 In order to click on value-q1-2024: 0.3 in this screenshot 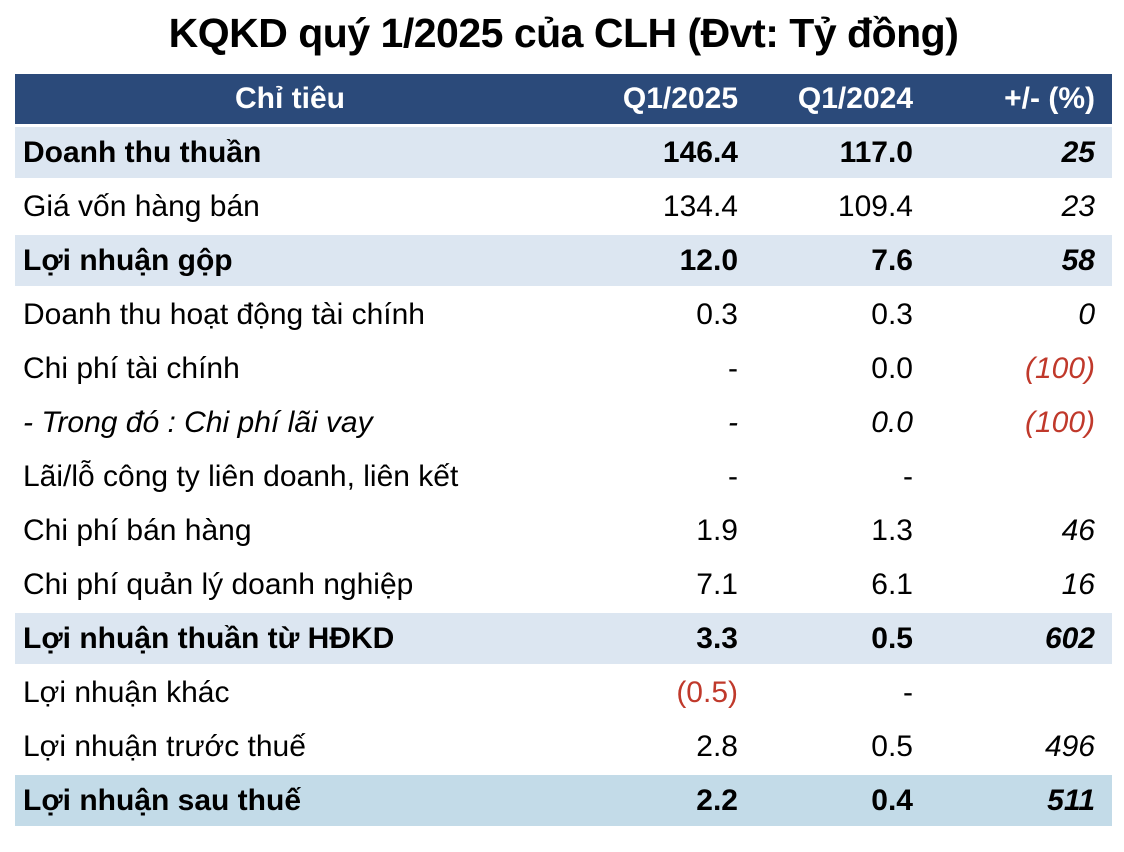, I will do `click(842, 315)`.